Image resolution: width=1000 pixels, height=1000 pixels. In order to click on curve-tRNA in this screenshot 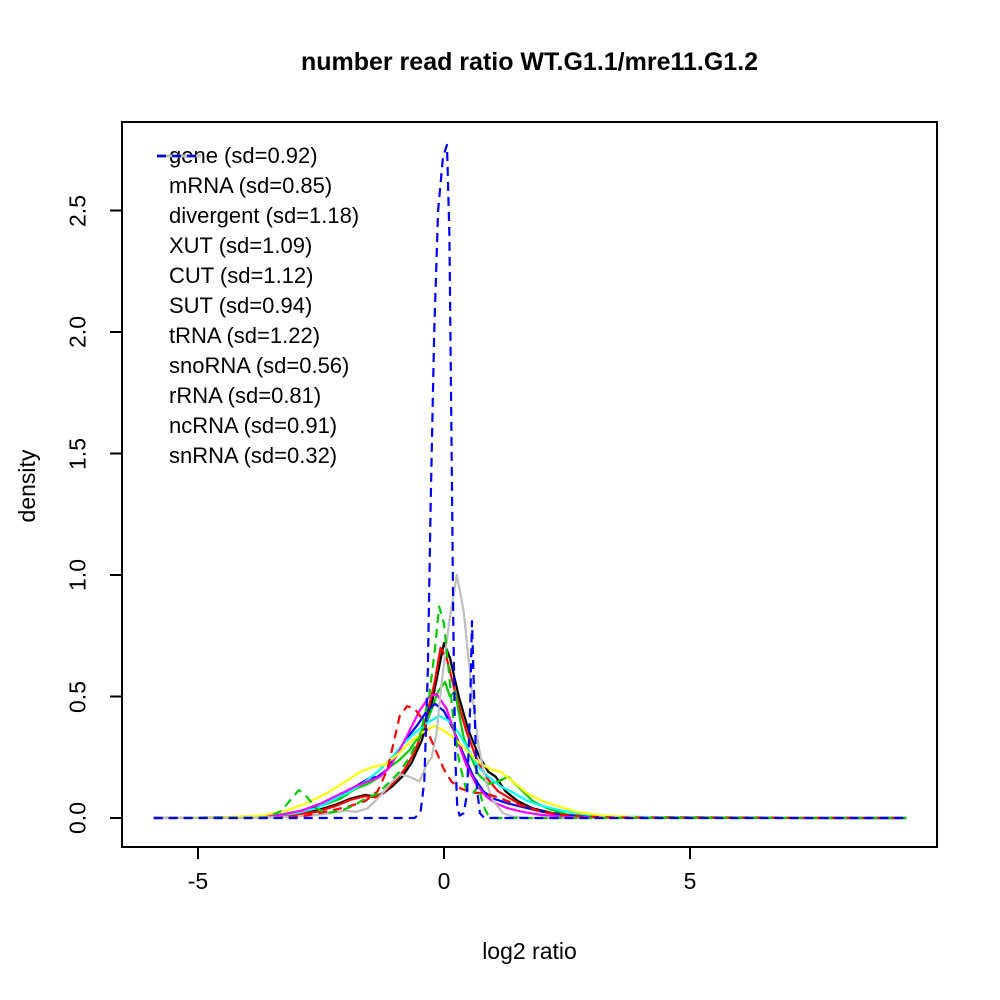, I will do `click(530, 772)`.